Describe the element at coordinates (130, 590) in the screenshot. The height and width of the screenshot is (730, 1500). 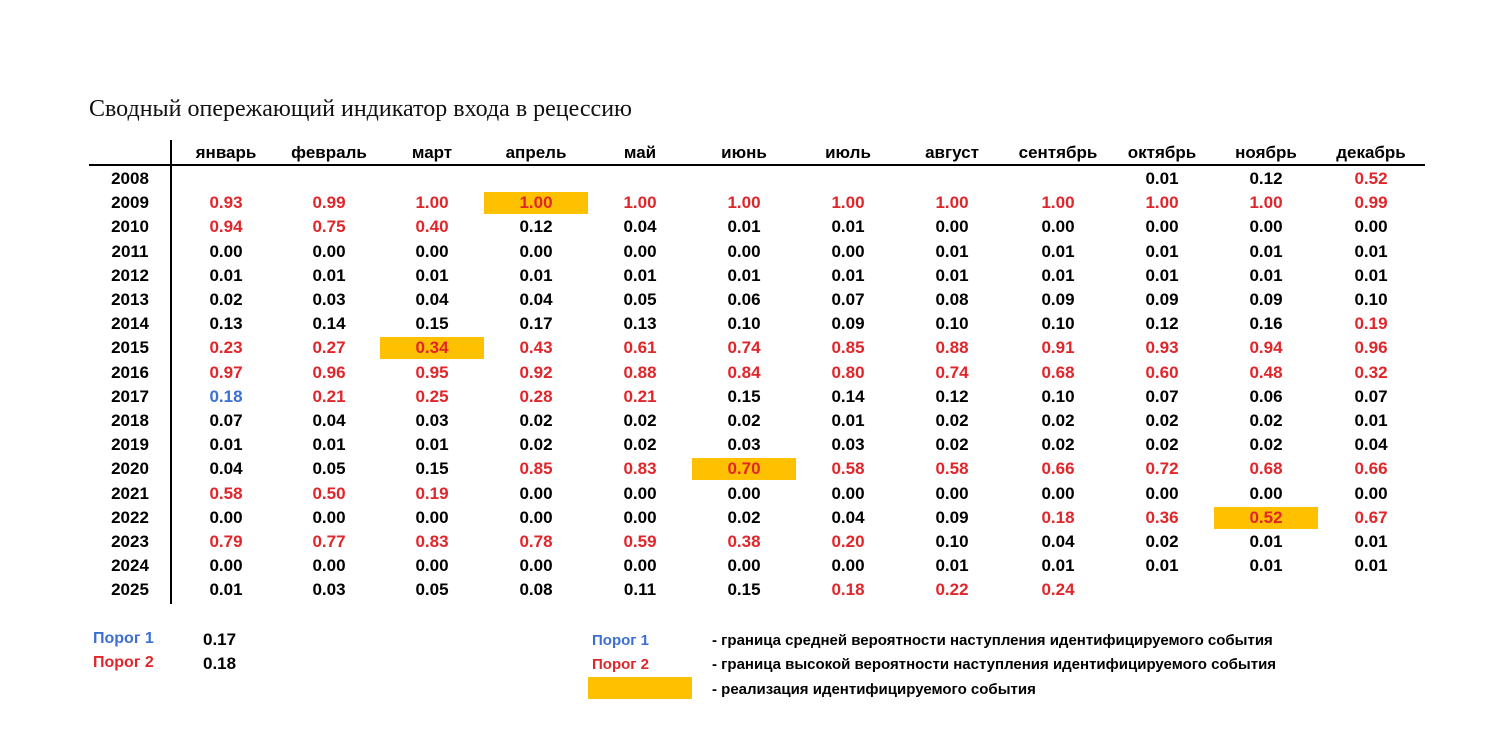
I see `row-year-label: 2025` at that location.